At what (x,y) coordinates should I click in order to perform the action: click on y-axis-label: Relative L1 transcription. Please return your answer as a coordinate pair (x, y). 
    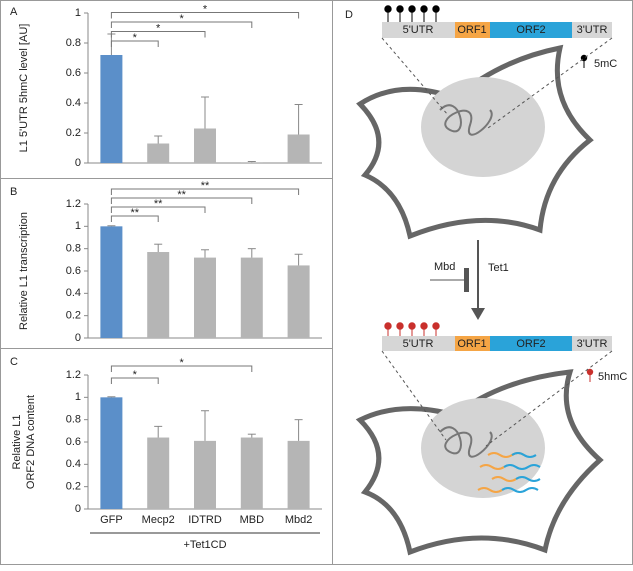
    Looking at the image, I should click on (24, 271).